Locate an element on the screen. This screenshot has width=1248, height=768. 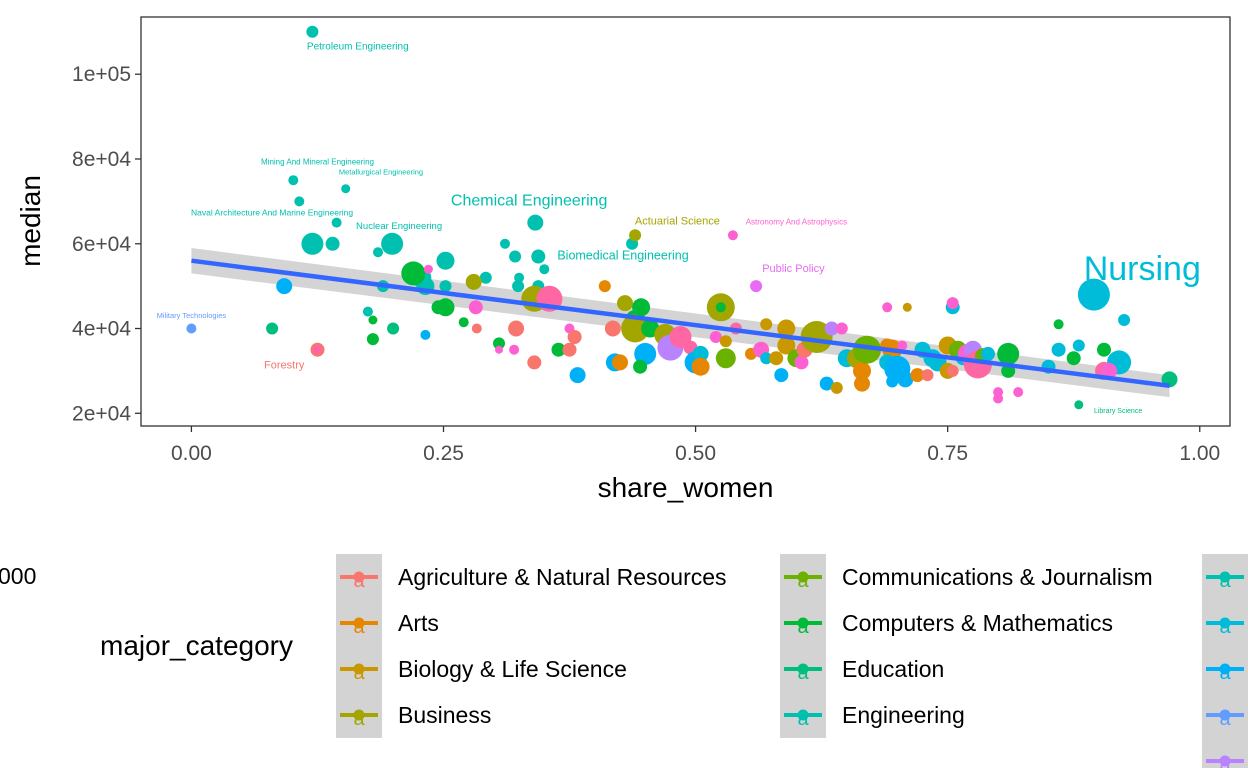
point-label-nursing: Nursing is located at coordinates (1142, 269).